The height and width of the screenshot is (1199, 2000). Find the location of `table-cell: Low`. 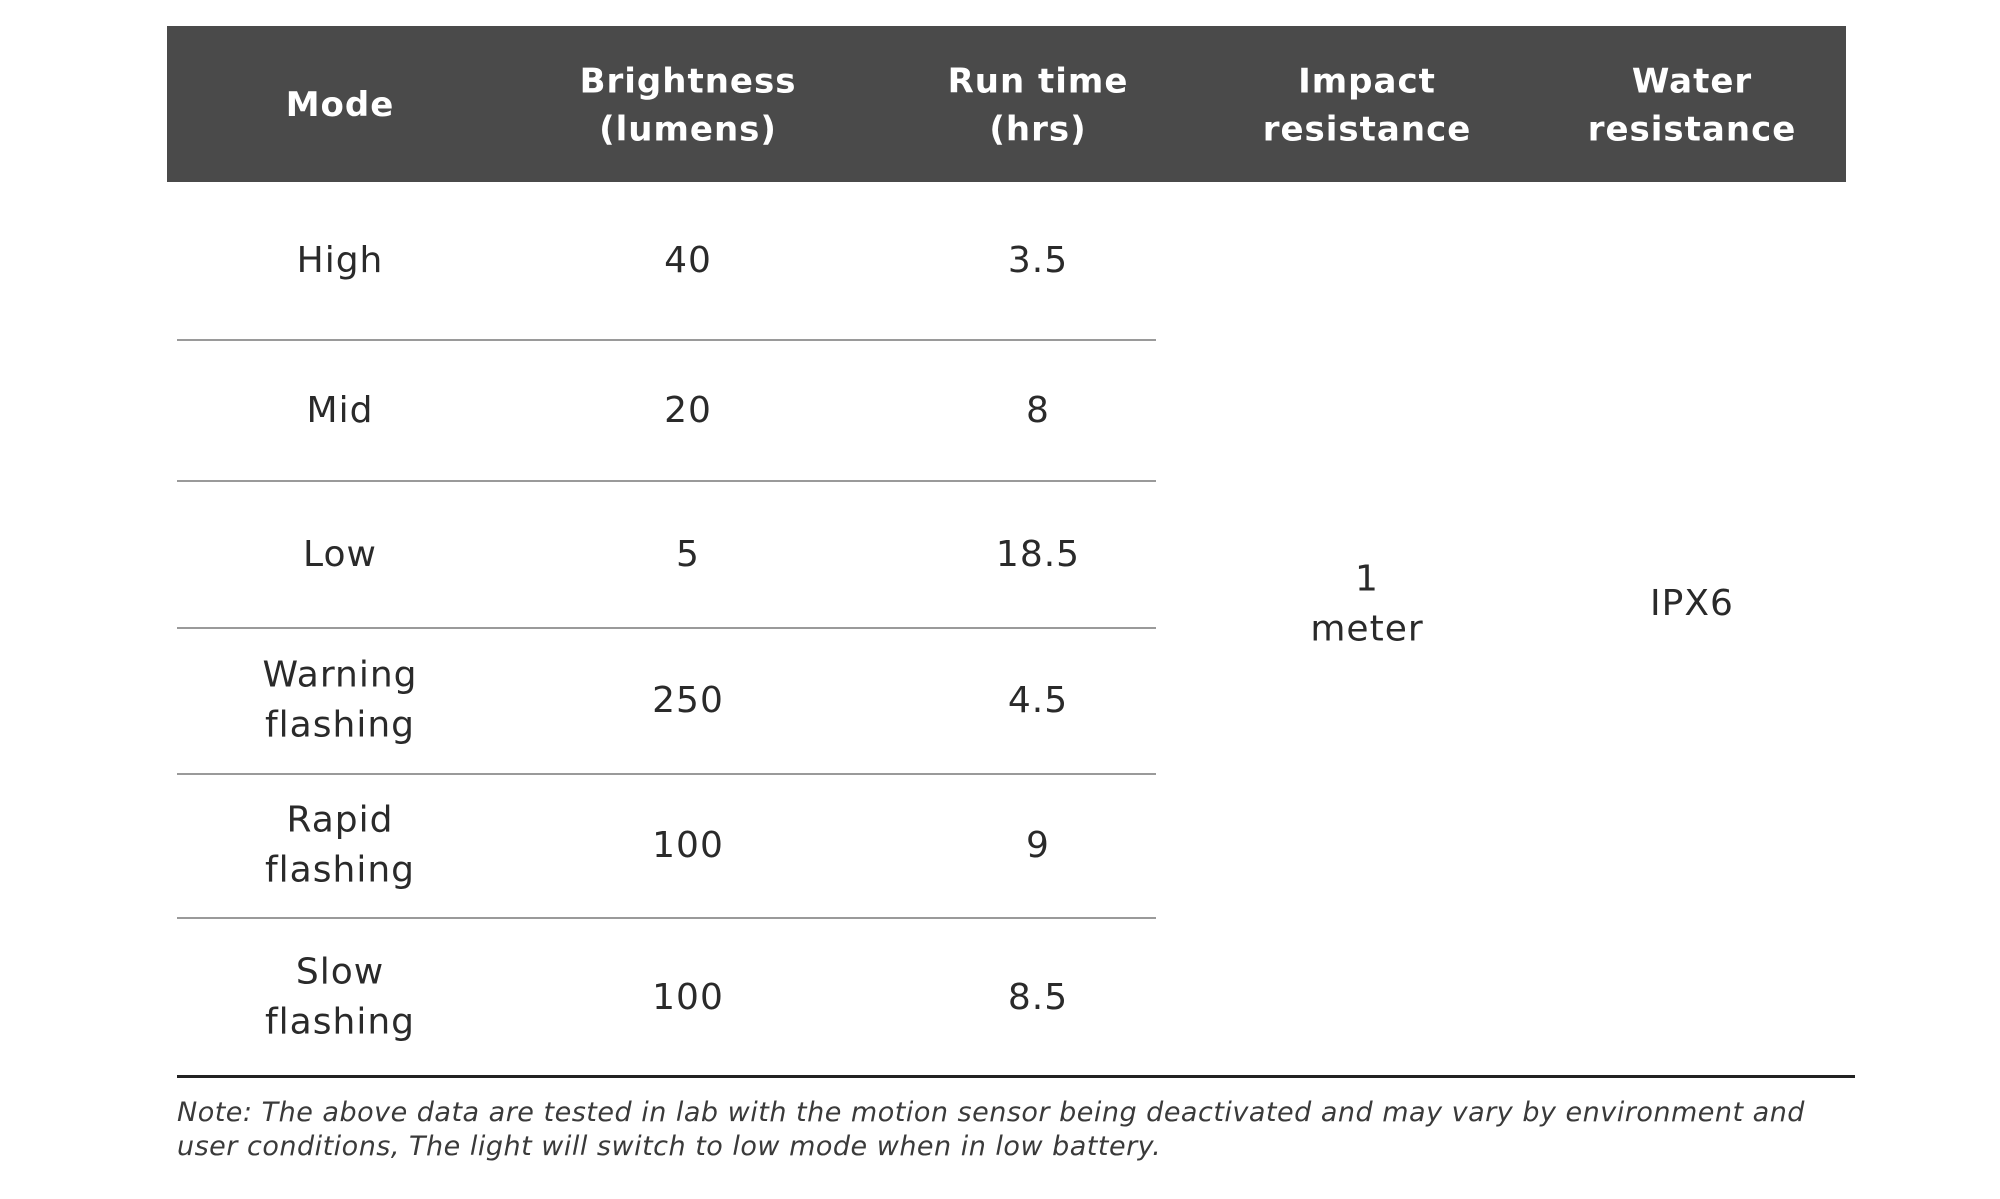

table-cell: Low is located at coordinates (340, 554).